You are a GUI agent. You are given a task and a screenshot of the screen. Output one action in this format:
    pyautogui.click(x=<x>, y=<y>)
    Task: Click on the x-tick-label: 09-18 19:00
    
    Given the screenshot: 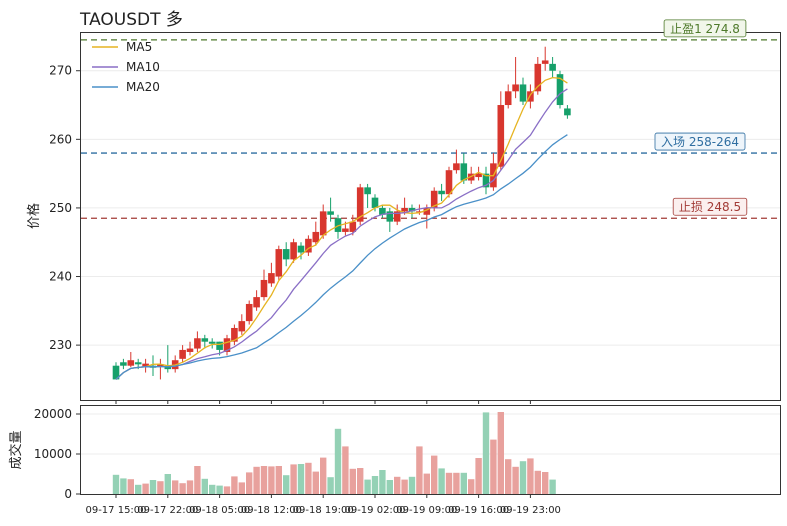 What is the action you would take?
    pyautogui.click(x=323, y=510)
    